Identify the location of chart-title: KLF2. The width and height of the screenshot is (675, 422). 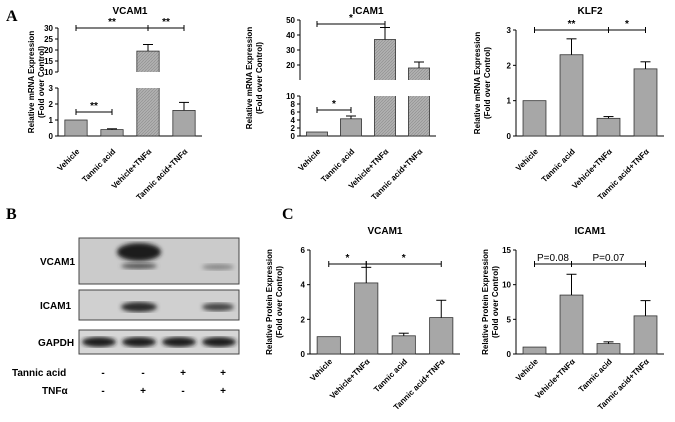
(590, 11).